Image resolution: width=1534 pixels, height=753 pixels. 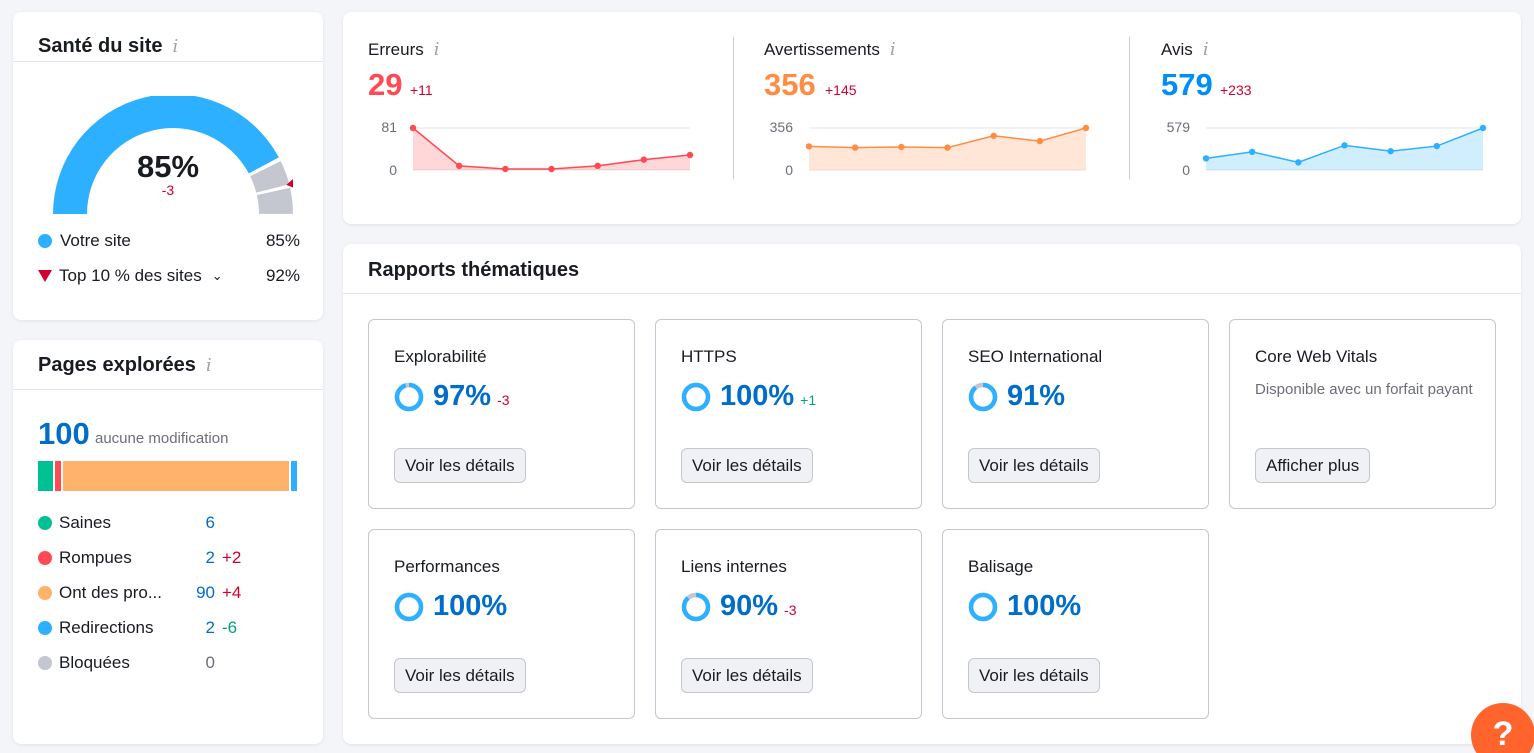 I want to click on legend-top-sites: Top 10 % des sites ⌄ 92%, so click(x=169, y=276).